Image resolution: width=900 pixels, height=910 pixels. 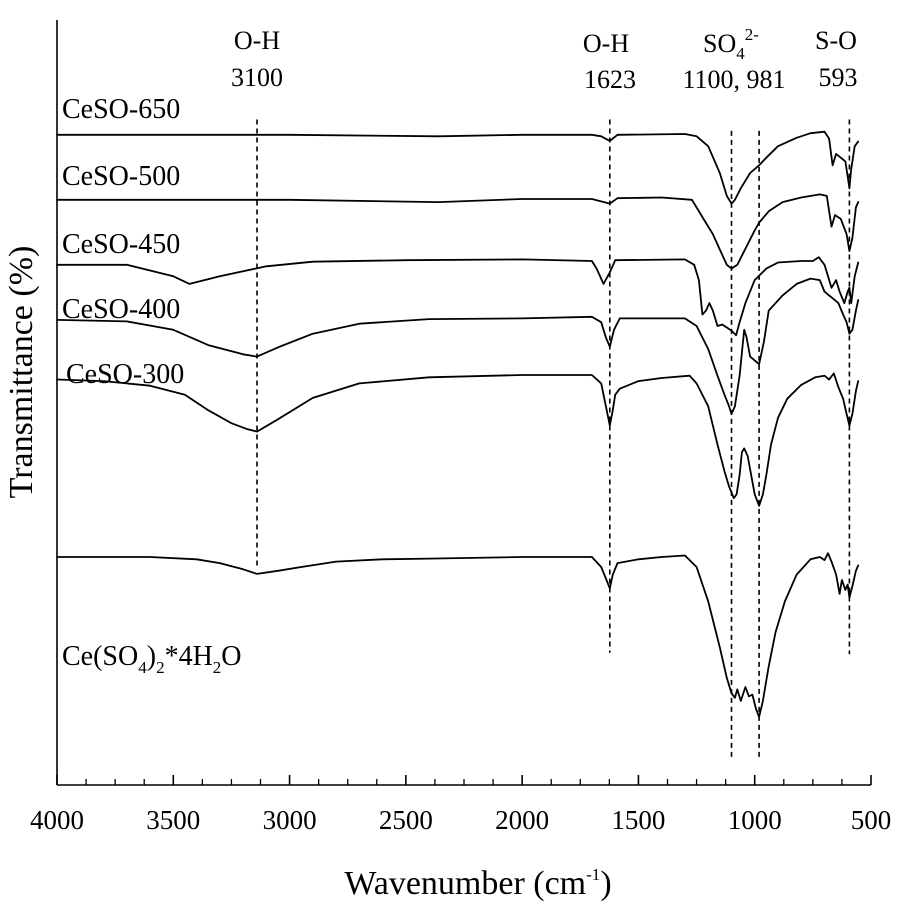 What do you see at coordinates (121, 109) in the screenshot?
I see `series-label-ceso-650: CeSO-650` at bounding box center [121, 109].